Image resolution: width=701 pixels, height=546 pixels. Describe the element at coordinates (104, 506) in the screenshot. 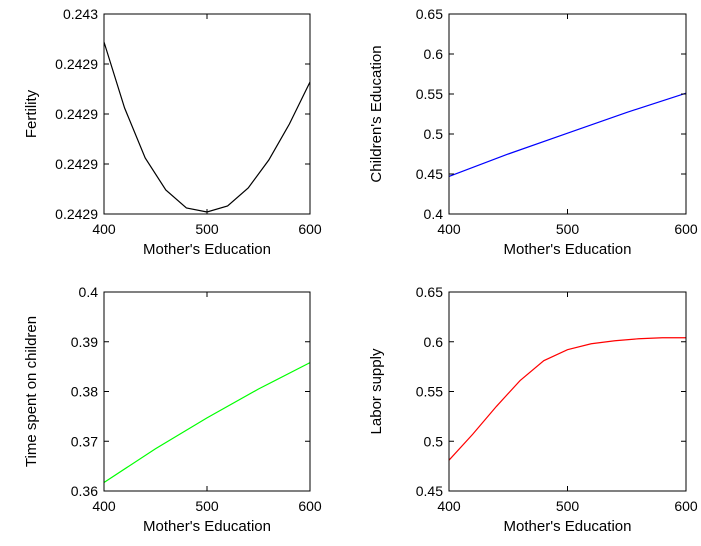

I see `panel-time-spent-on-children-x-tick-label: 400` at that location.